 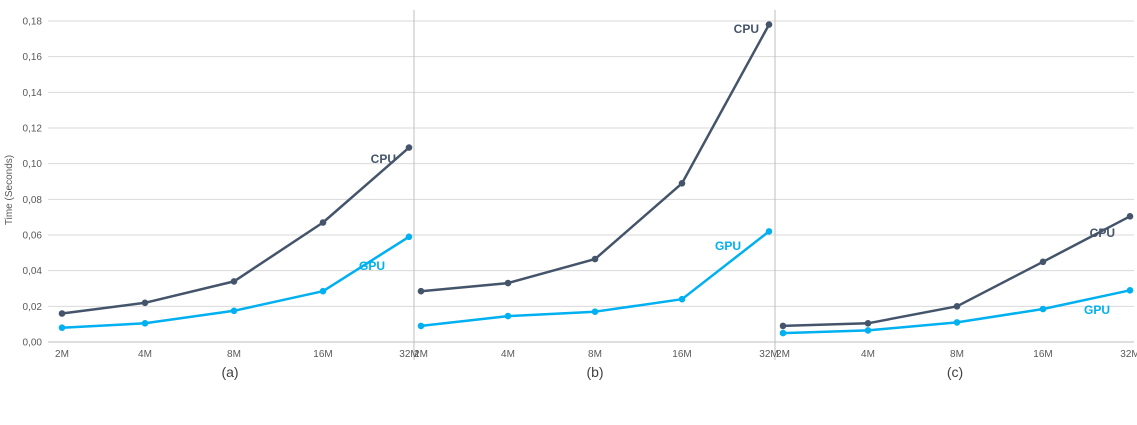 What do you see at coordinates (33, 22) in the screenshot?
I see `y-tick-label: 0,18` at bounding box center [33, 22].